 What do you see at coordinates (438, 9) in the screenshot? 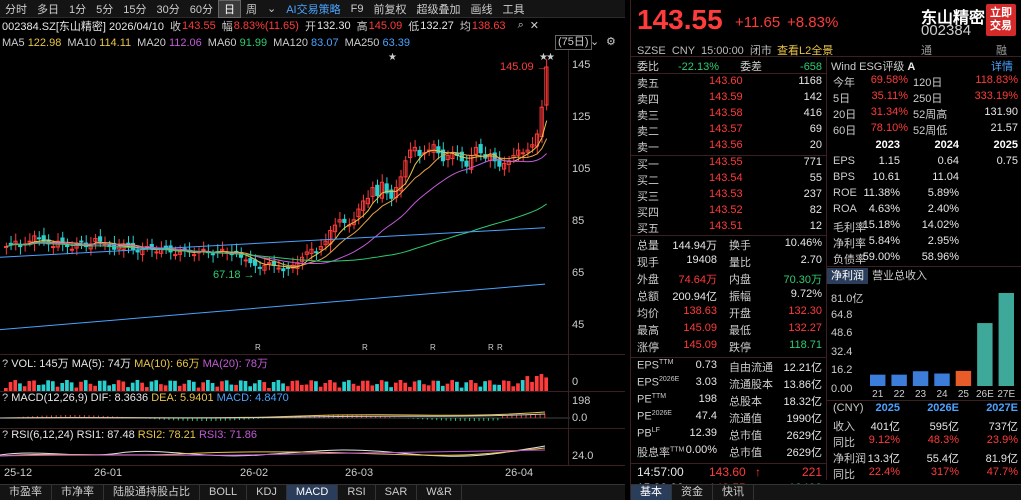
I see `toolbar-action-3: 超级叠加` at bounding box center [438, 9].